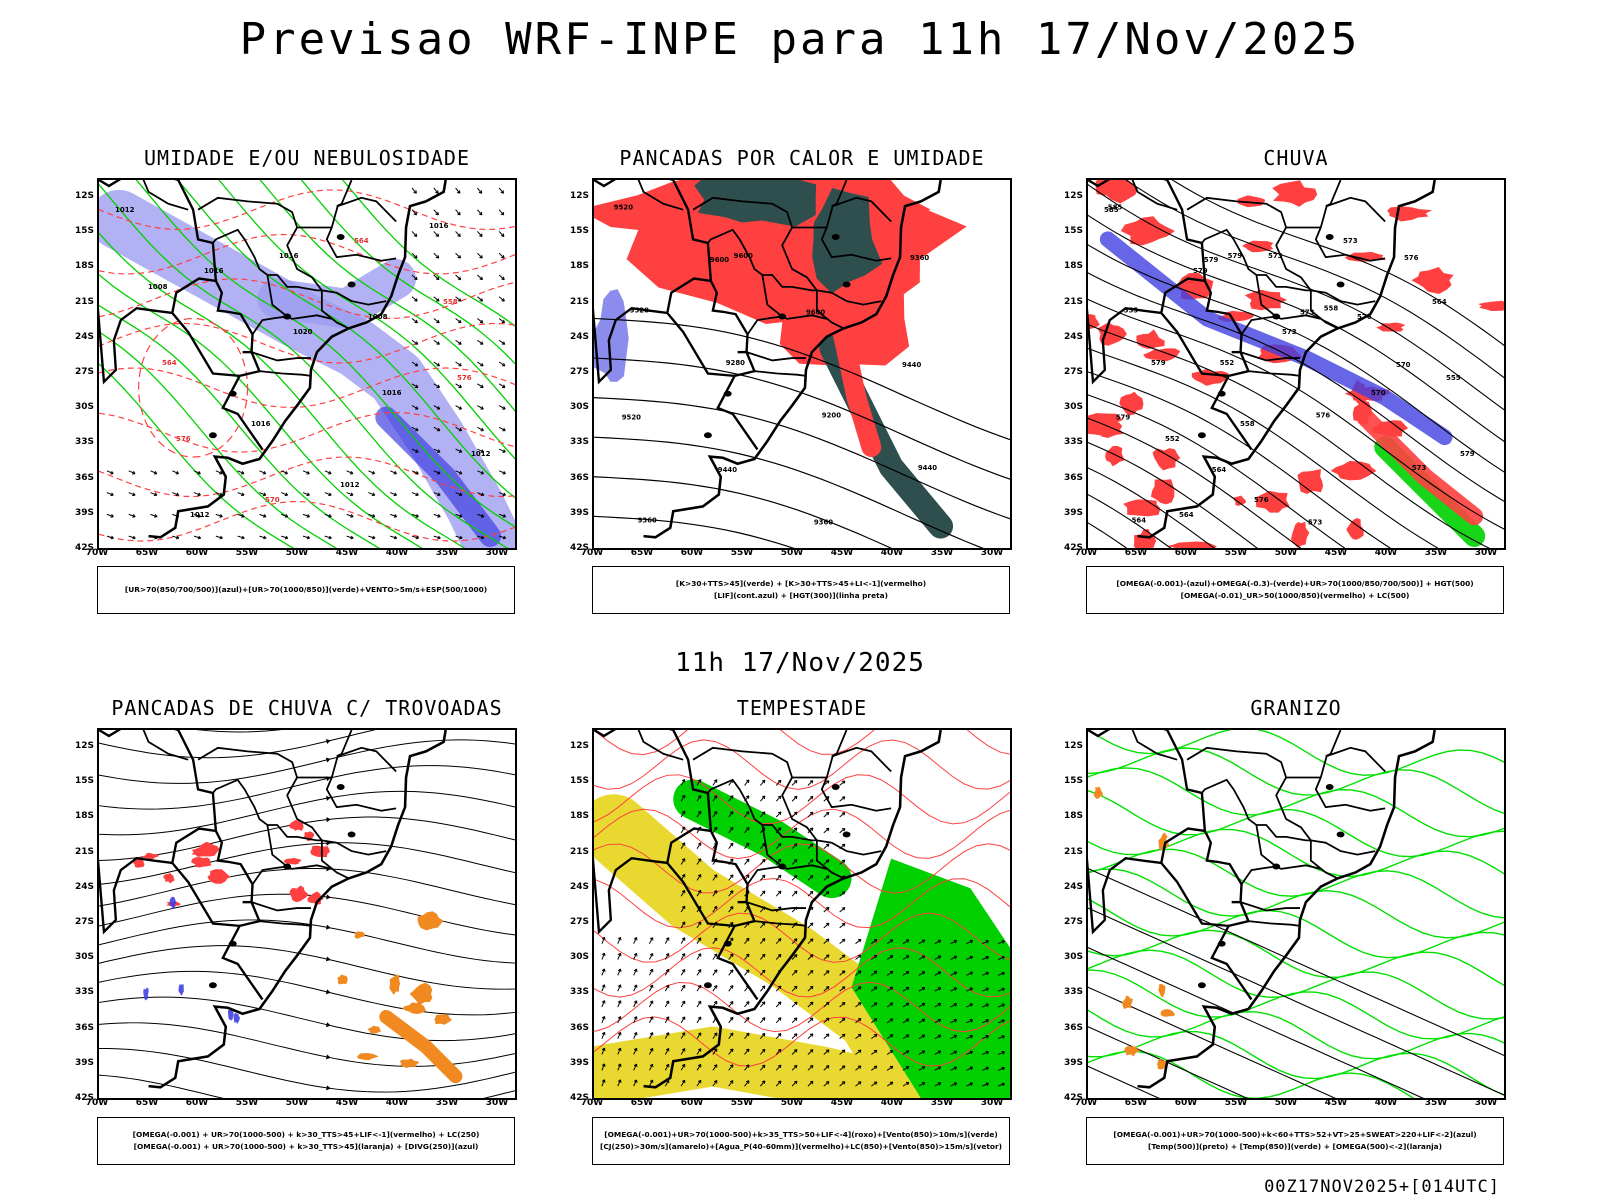 This screenshot has width=1600, height=1200. What do you see at coordinates (1211, 260) in the screenshot?
I see `hgt500-label: 579` at bounding box center [1211, 260].